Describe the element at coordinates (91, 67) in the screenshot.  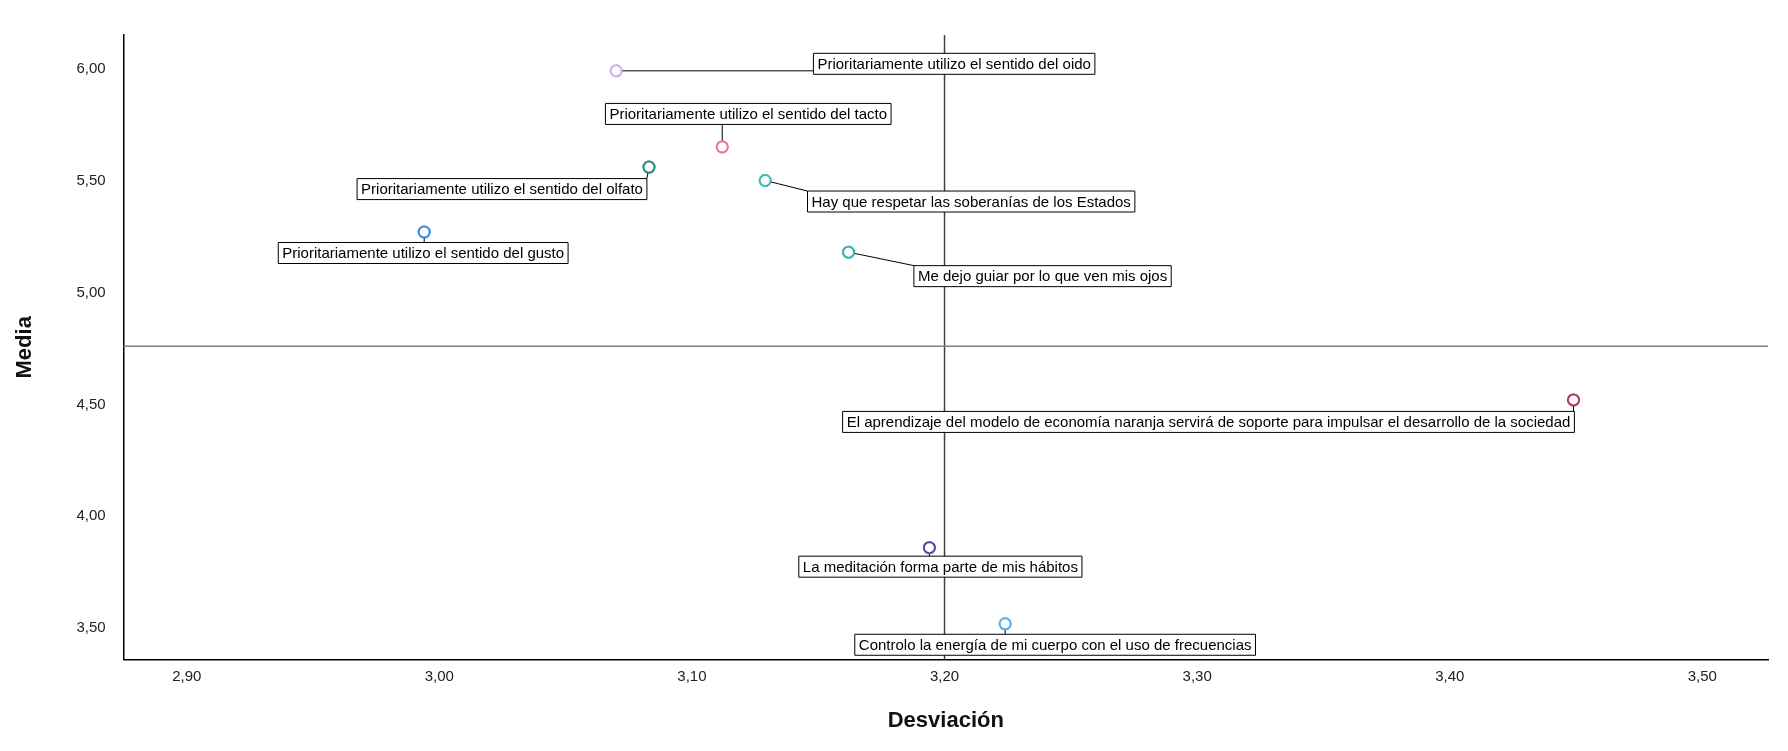
I see `y-tick-label: 6,00` at that location.